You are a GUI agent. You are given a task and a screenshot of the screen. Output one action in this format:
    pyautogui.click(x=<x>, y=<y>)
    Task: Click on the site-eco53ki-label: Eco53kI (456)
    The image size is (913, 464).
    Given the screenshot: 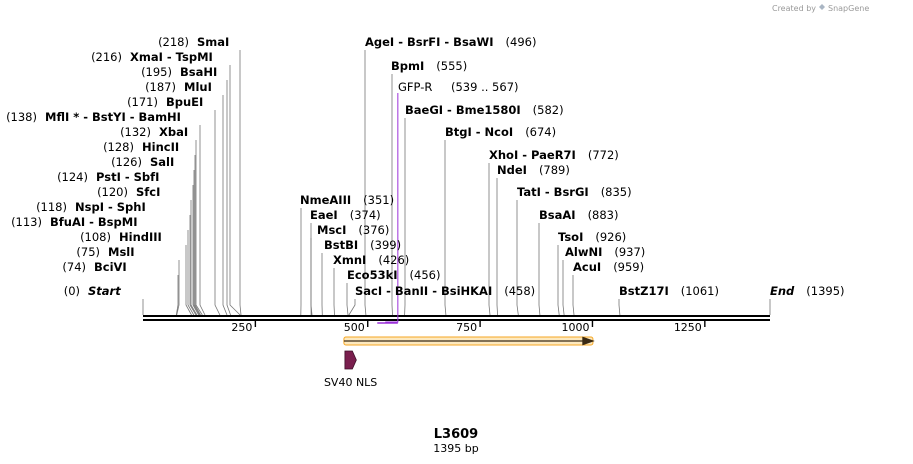 What is the action you would take?
    pyautogui.click(x=393, y=275)
    